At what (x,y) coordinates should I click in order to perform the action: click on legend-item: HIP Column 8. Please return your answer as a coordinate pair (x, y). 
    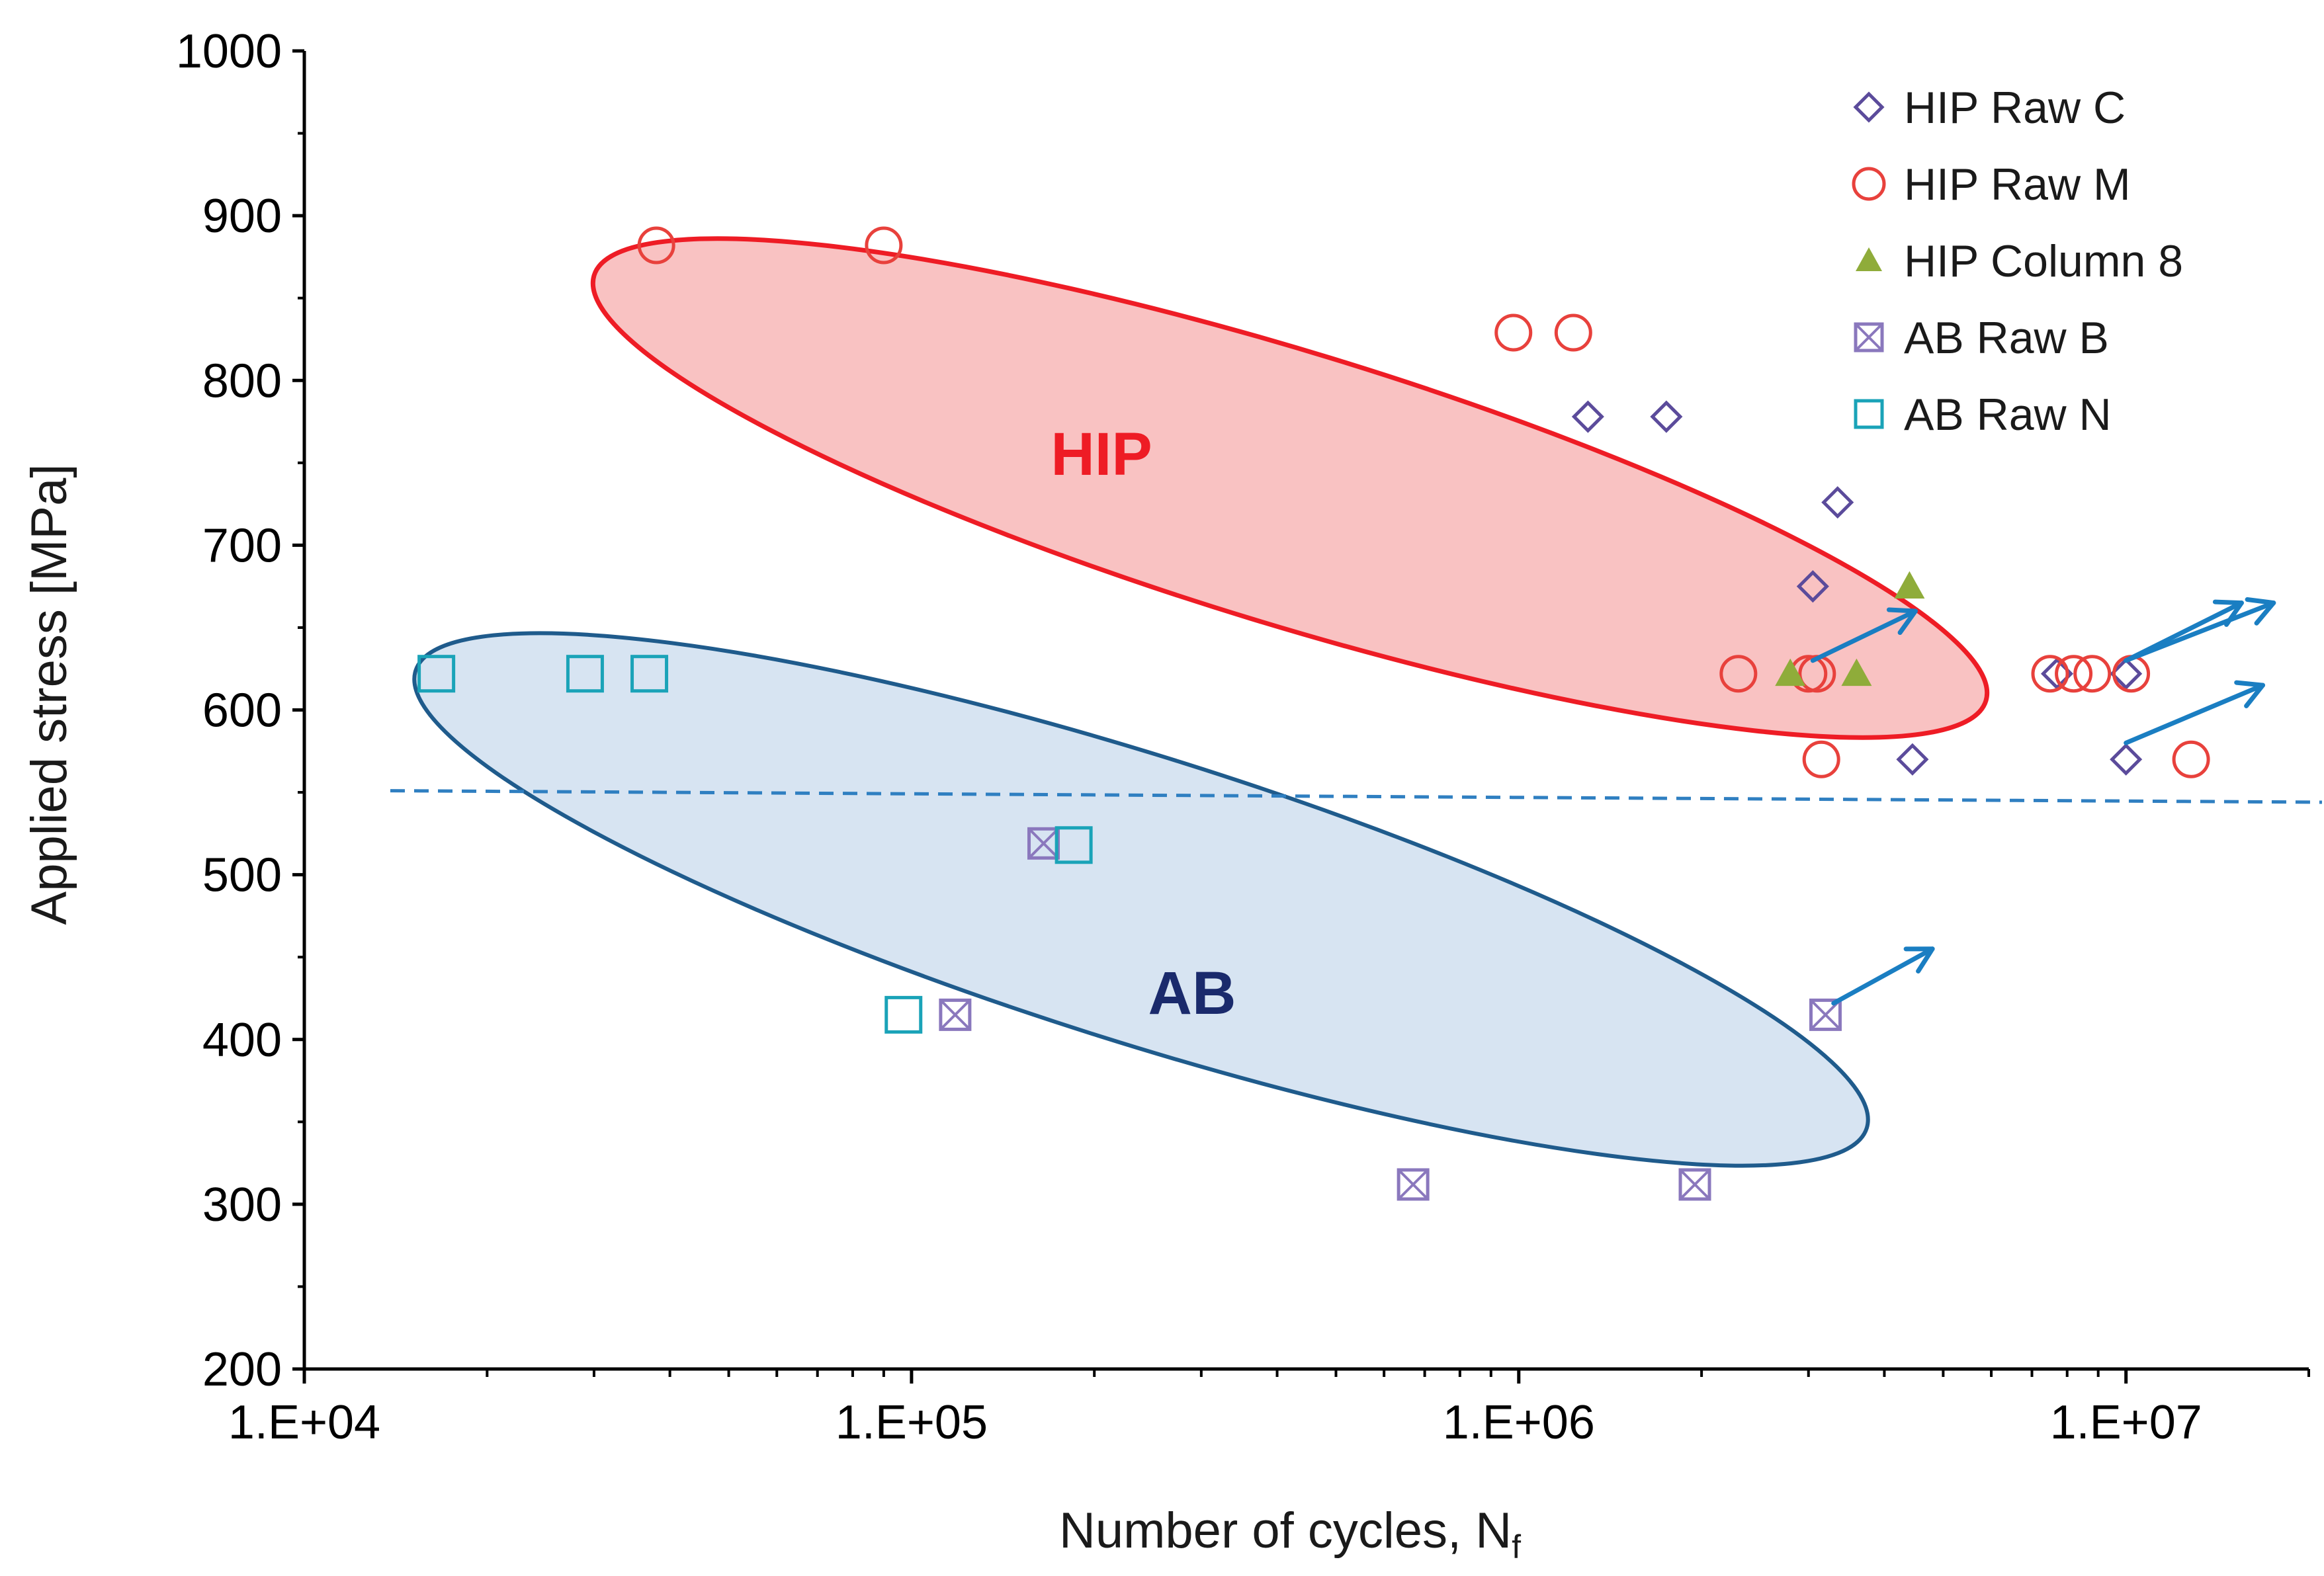
    Looking at the image, I should click on (2020, 261).